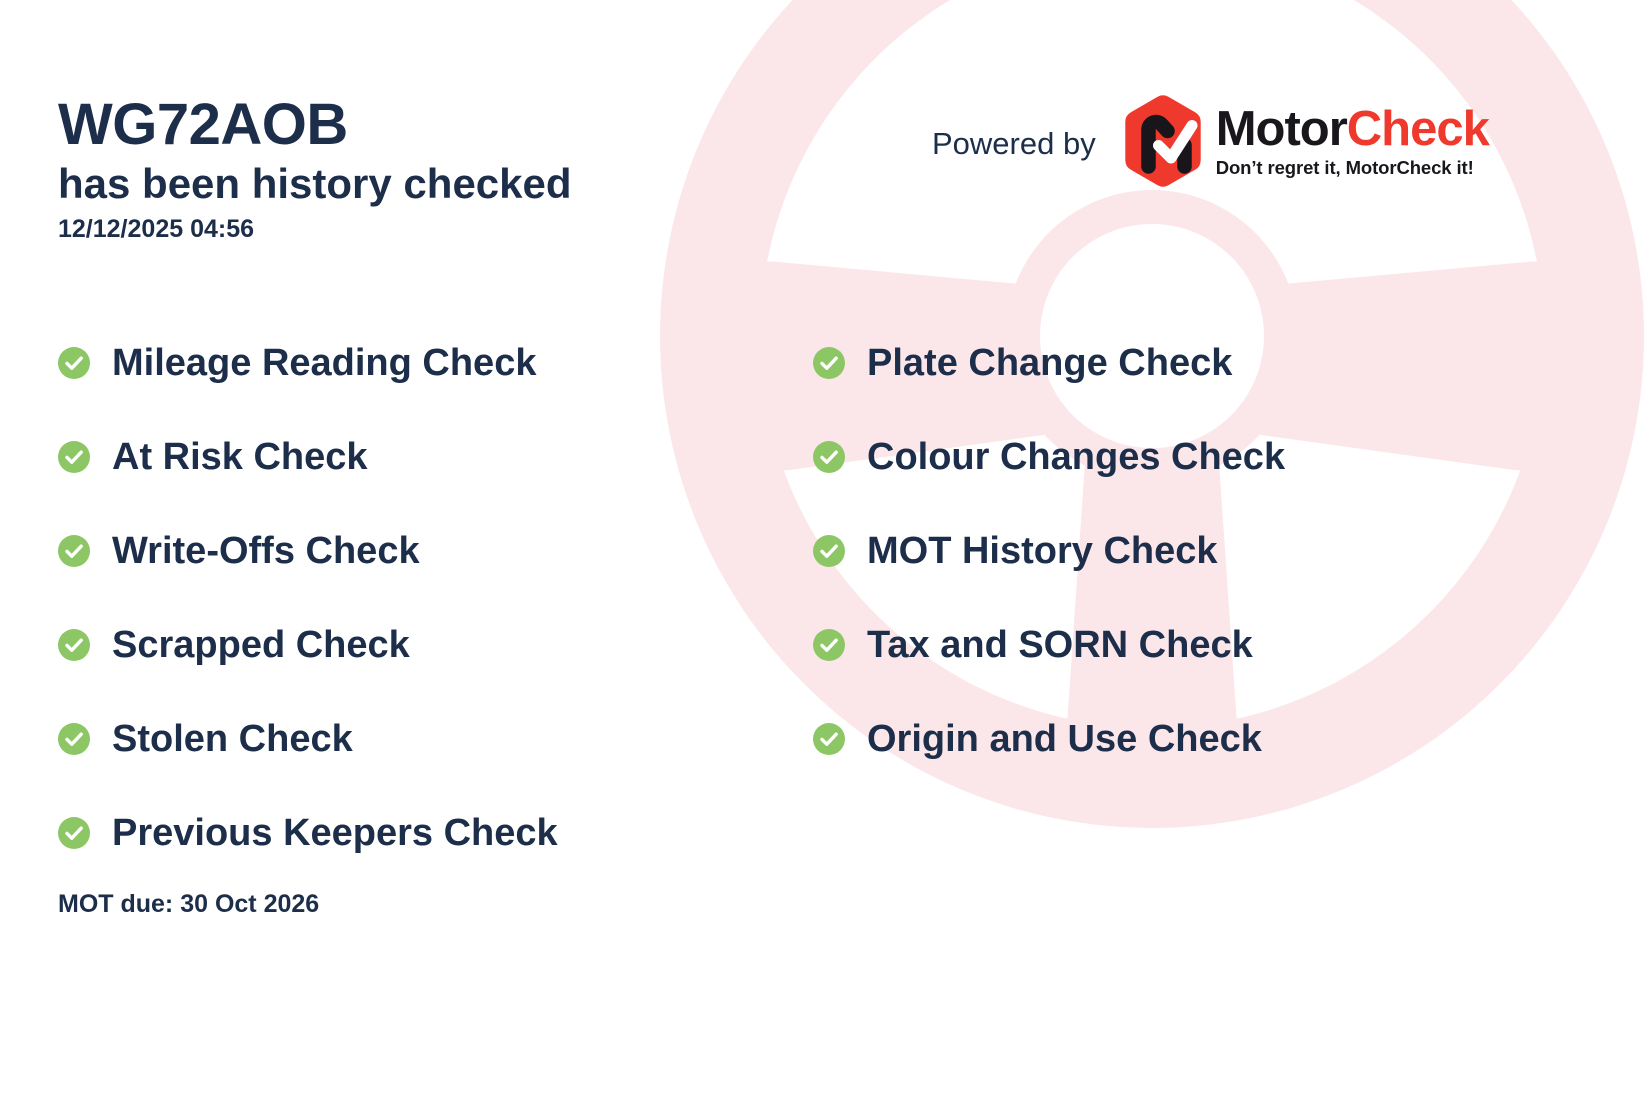 The width and height of the screenshot is (1650, 1100). What do you see at coordinates (435, 645) in the screenshot?
I see `check-item: Scrapped Check` at bounding box center [435, 645].